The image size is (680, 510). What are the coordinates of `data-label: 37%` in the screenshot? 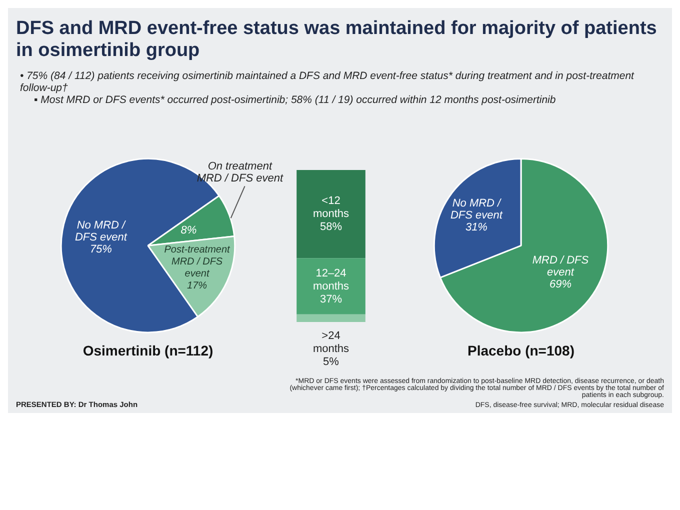 It's located at (331, 299).